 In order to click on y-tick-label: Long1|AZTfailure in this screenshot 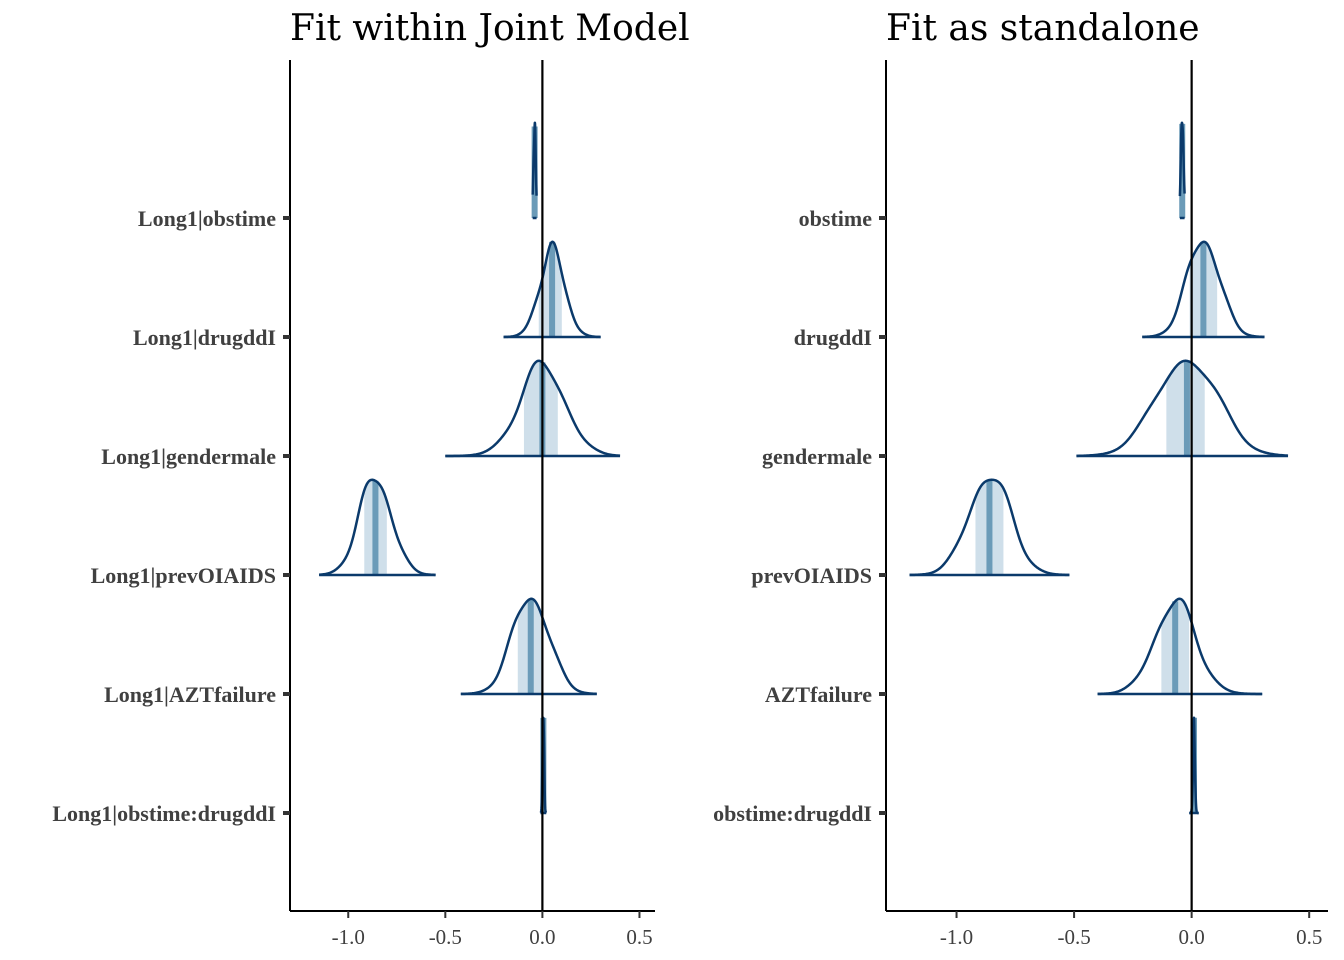, I will do `click(190, 694)`.